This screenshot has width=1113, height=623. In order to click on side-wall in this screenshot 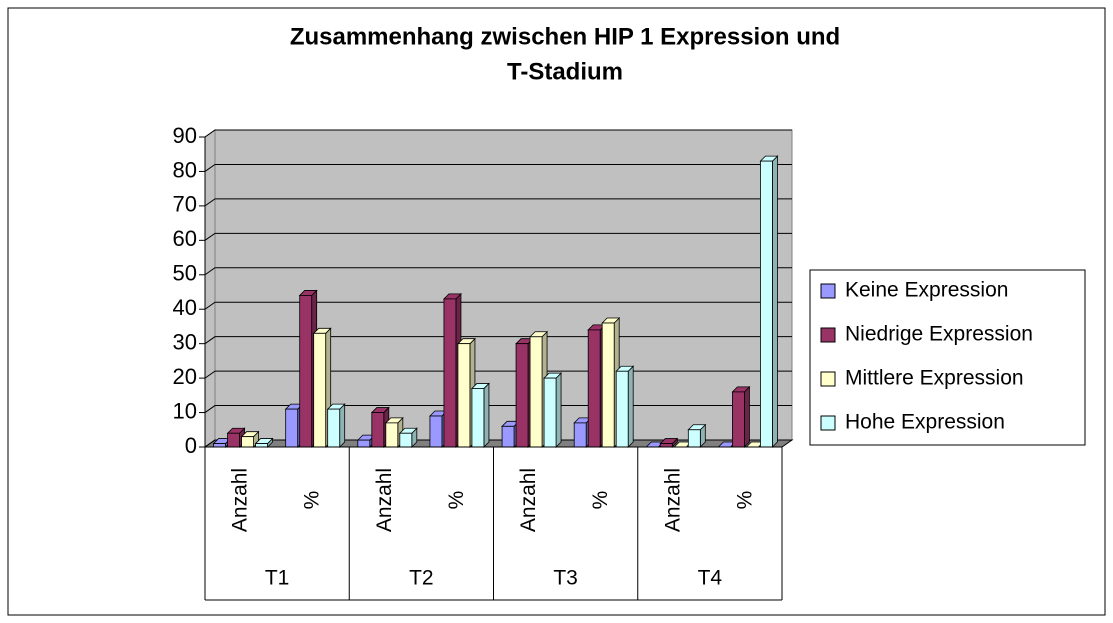, I will do `click(210, 288)`.